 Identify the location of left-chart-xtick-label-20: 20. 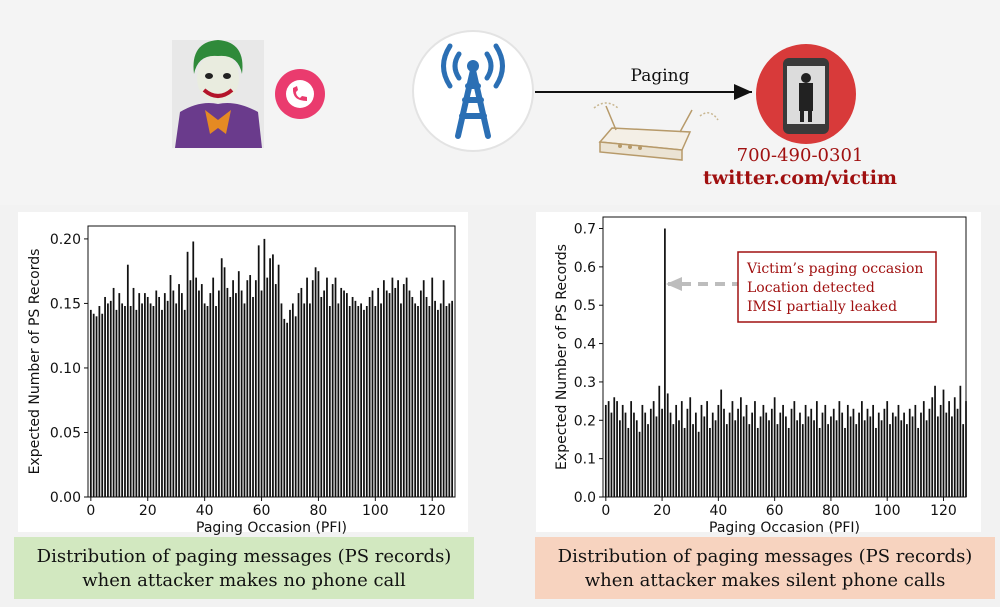
(148, 511).